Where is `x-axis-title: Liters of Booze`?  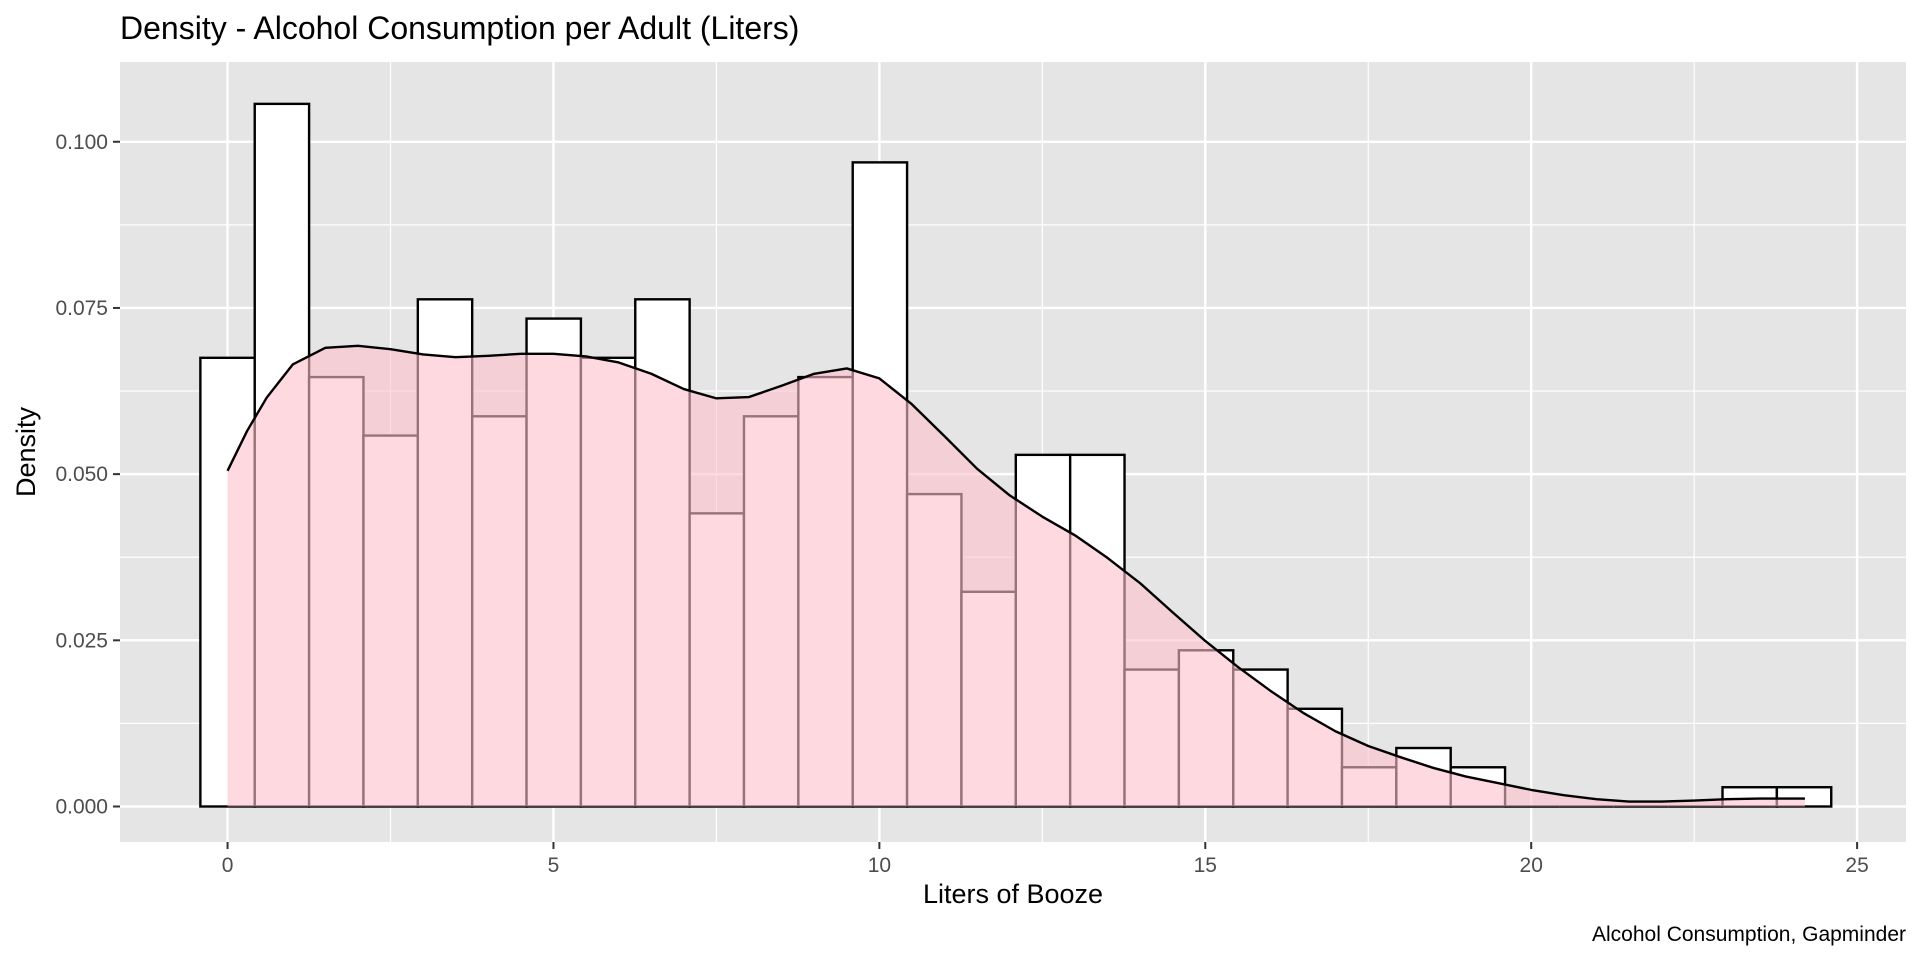 x-axis-title: Liters of Booze is located at coordinates (1013, 894).